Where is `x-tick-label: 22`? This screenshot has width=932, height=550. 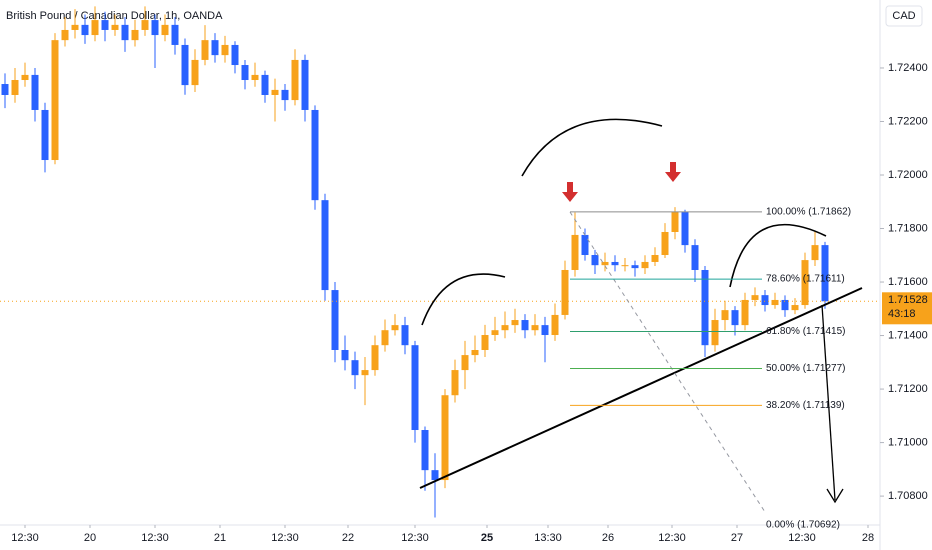
x-tick-label: 22 is located at coordinates (348, 538).